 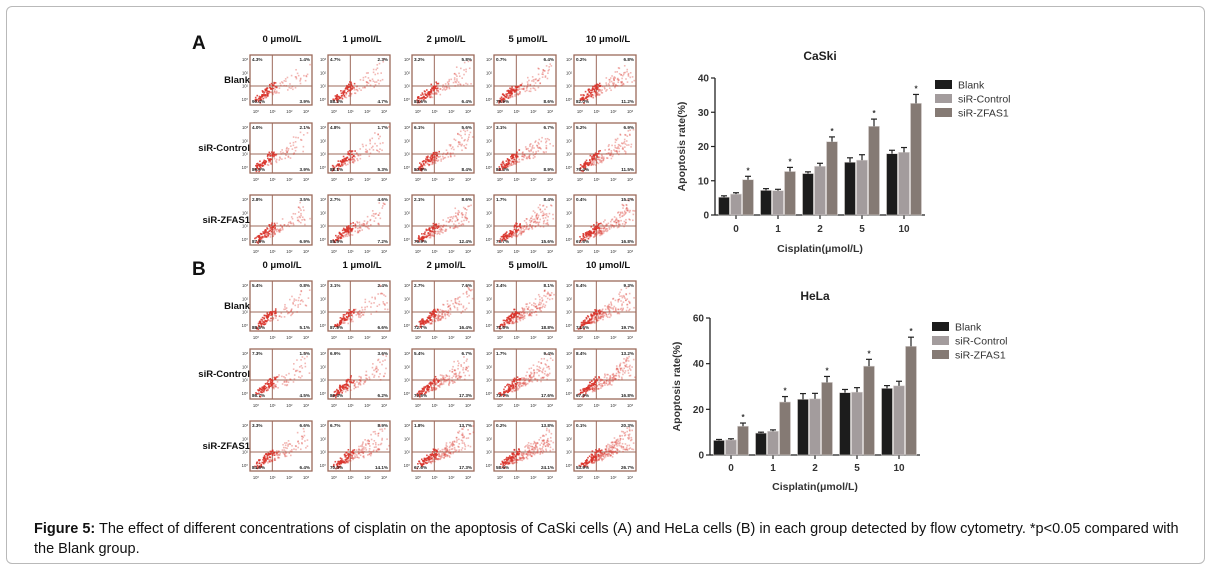 I want to click on x-tick-label: 0, so click(x=736, y=229).